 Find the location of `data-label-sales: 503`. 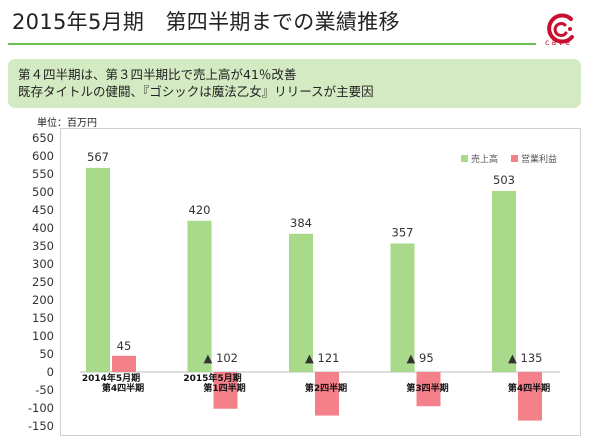

data-label-sales: 503 is located at coordinates (504, 180).